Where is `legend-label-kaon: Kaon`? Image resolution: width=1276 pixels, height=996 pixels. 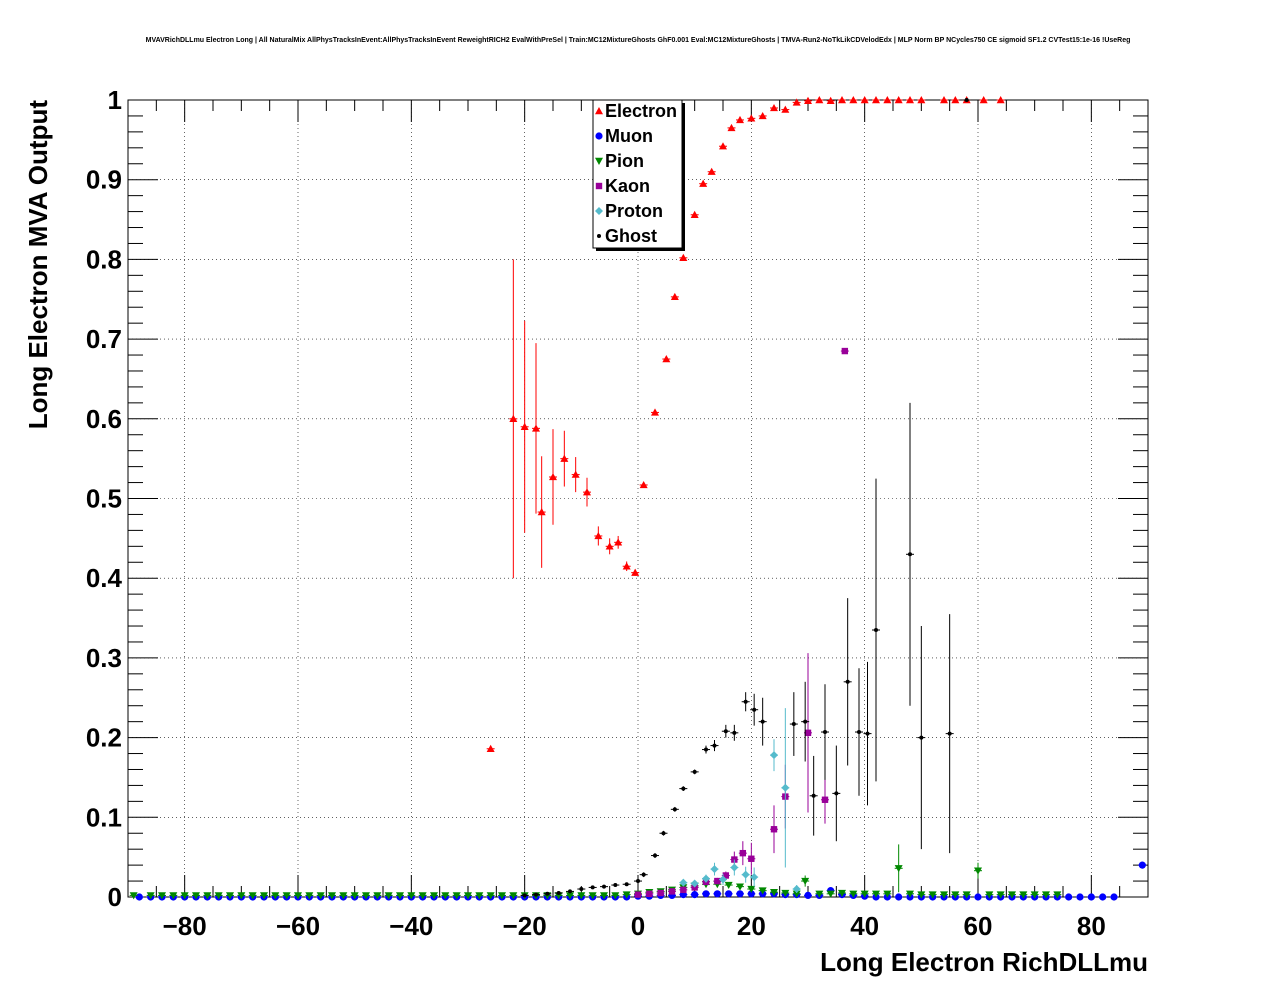 legend-label-kaon: Kaon is located at coordinates (627, 186).